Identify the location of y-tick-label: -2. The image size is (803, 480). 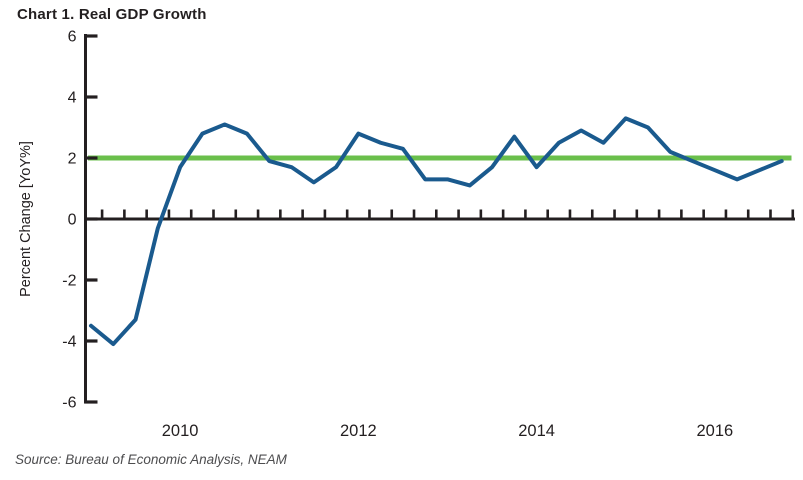
(69, 281).